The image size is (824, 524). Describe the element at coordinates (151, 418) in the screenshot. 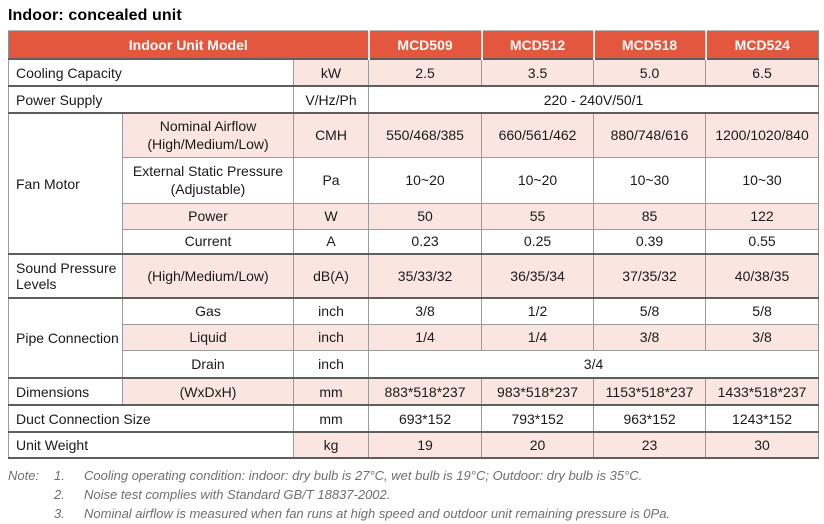

I see `duct-connection-size-label: Duct Connection Size` at that location.